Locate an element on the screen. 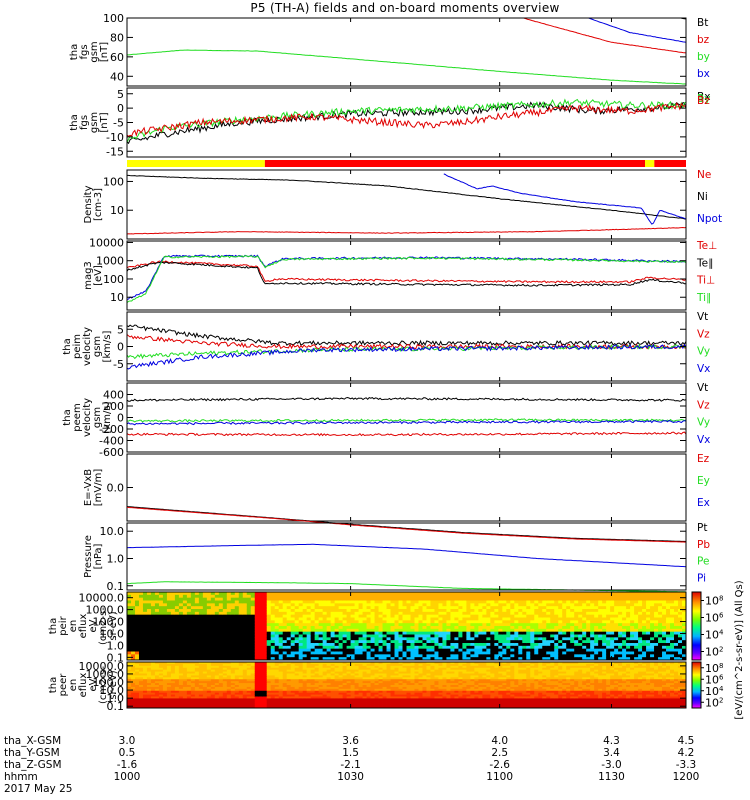  y-axis-label: [nT] is located at coordinates (104, 52).